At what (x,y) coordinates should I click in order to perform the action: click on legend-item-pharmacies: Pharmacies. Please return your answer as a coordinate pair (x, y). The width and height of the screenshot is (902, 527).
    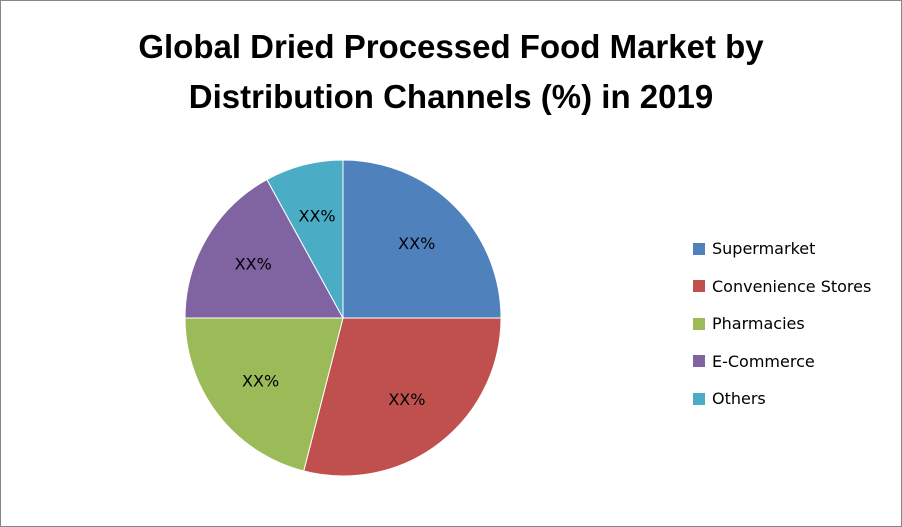
    Looking at the image, I should click on (782, 324).